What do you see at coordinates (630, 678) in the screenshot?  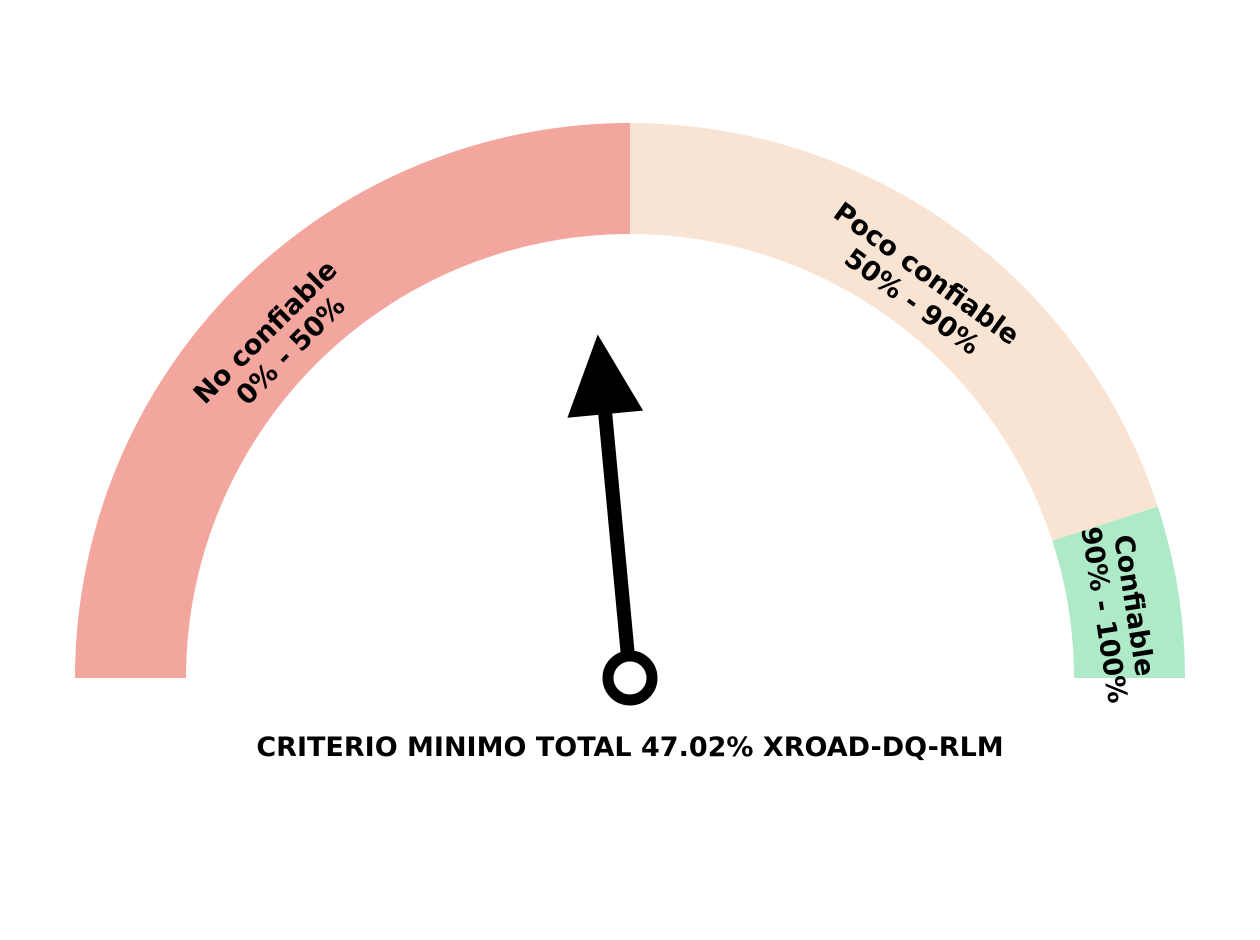 I see `needle-hub` at bounding box center [630, 678].